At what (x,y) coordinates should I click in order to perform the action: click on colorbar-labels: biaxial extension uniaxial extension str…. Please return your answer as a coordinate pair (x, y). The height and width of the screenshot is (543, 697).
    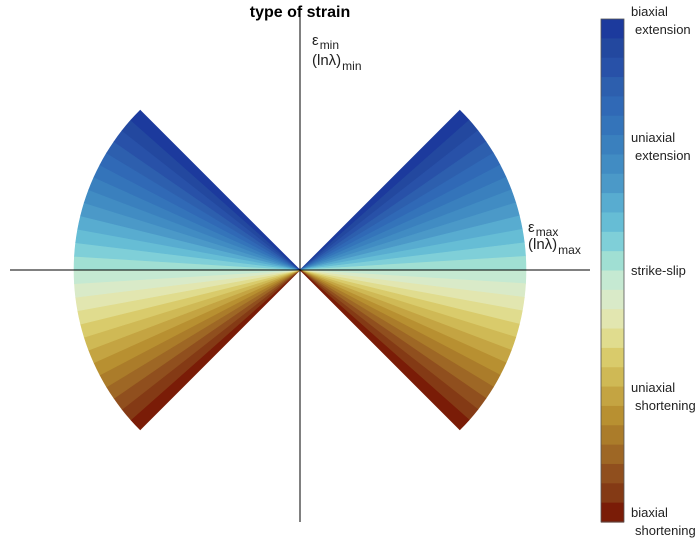
    Looking at the image, I should click on (663, 271).